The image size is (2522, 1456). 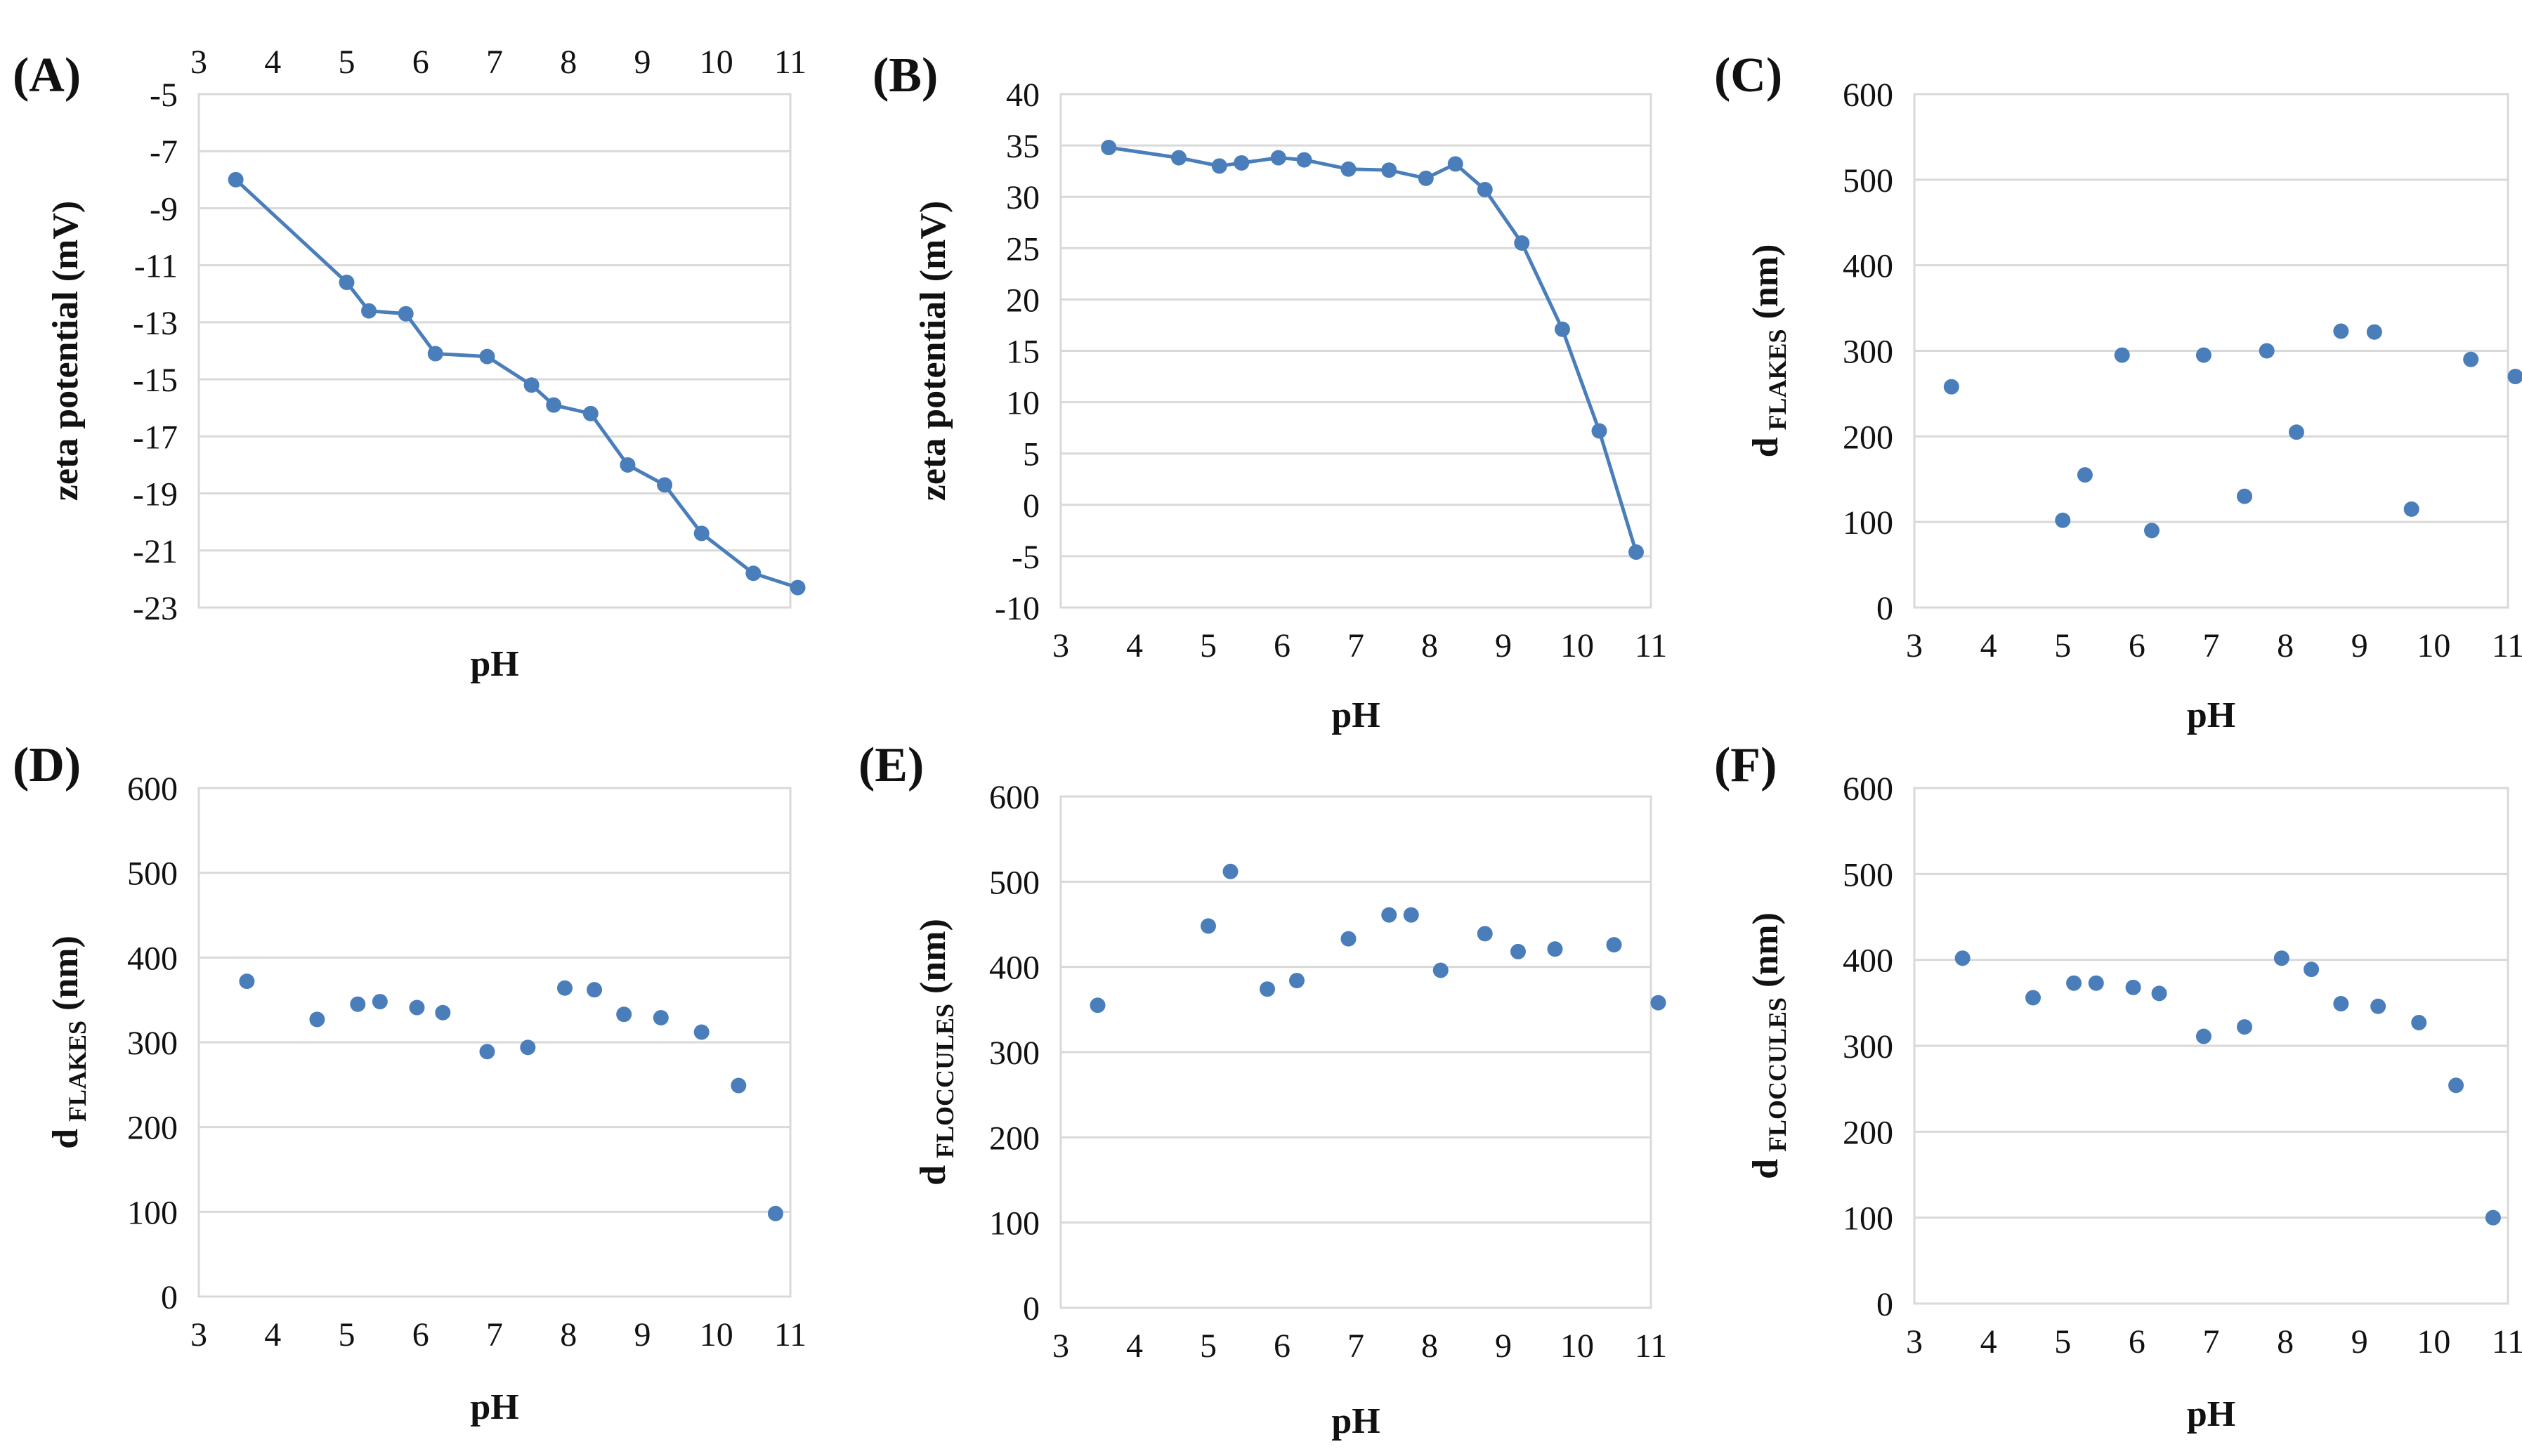 What do you see at coordinates (1023, 96) in the screenshot?
I see `y-tick-label: 40` at bounding box center [1023, 96].